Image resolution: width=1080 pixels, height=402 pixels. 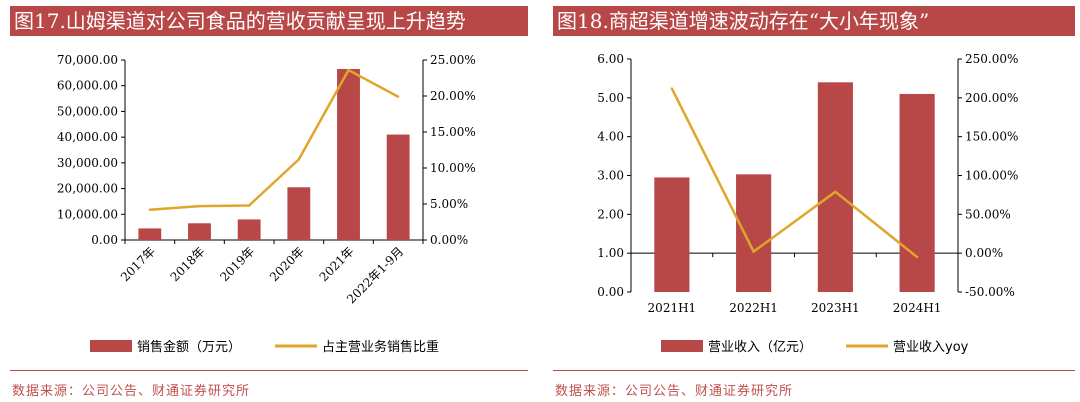 What do you see at coordinates (189, 347) in the screenshot?
I see `legend-label-bar: 销售金额（万元）` at bounding box center [189, 347].